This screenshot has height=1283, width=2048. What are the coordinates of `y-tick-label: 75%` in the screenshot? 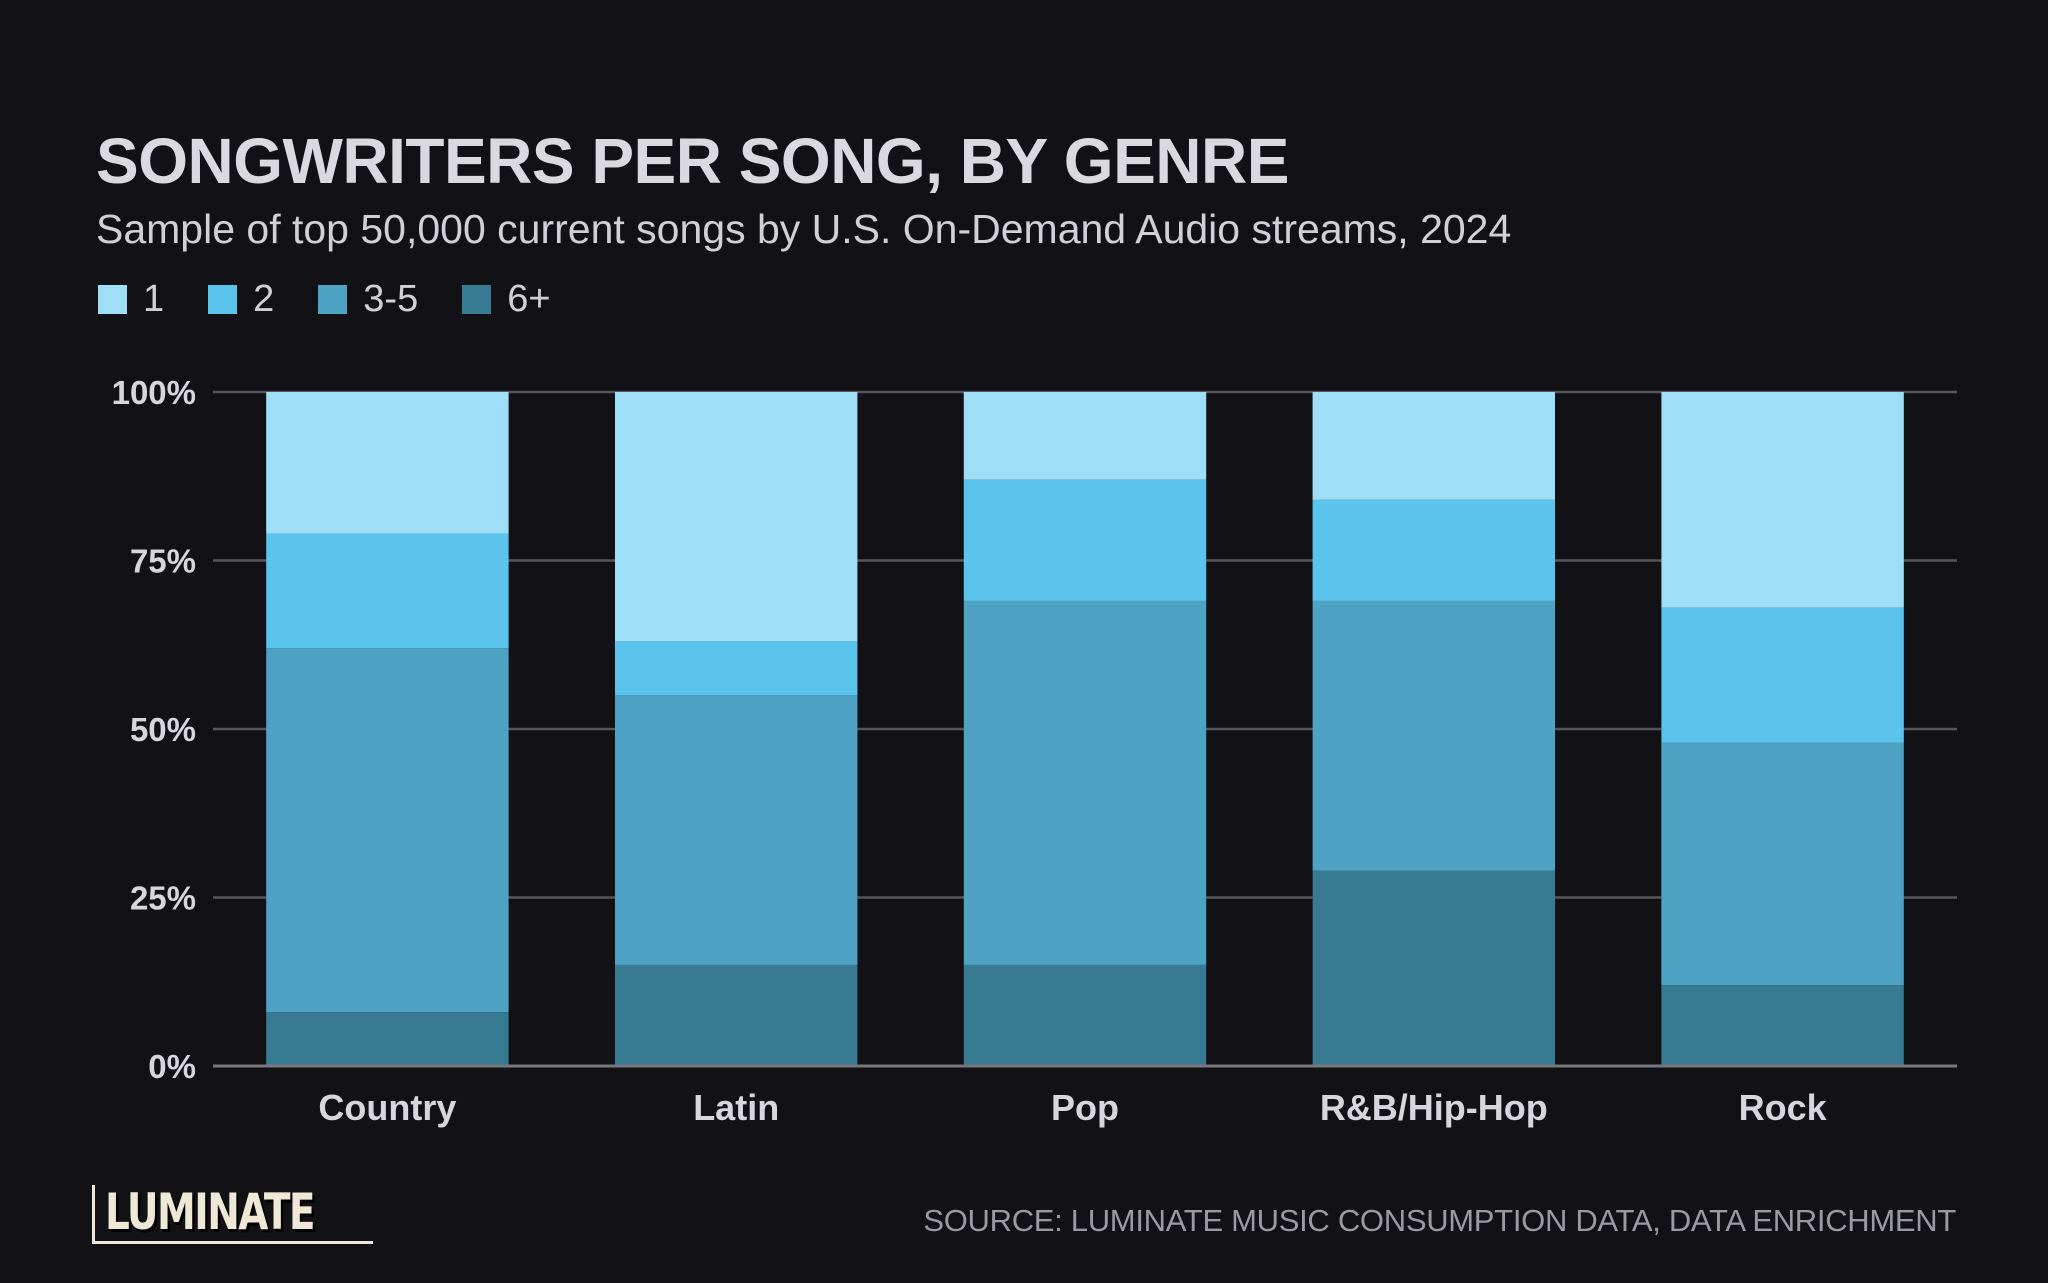 It's located at (163, 561).